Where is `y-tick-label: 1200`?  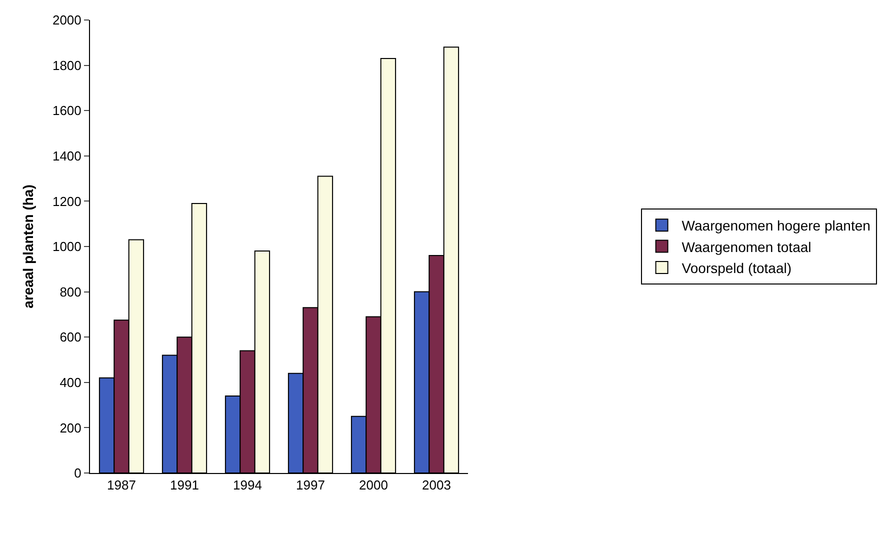 y-tick-label: 1200 is located at coordinates (67, 201).